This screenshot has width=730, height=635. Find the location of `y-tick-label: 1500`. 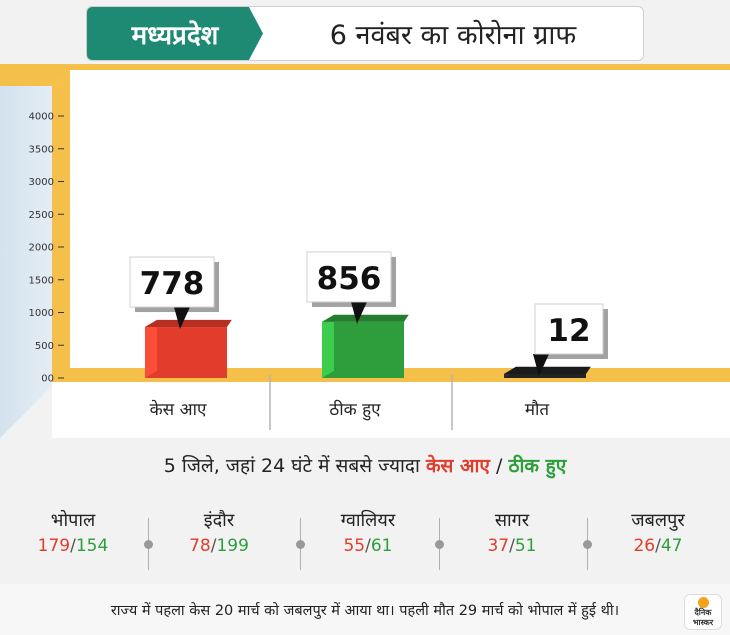

y-tick-label: 1500 is located at coordinates (41, 280).